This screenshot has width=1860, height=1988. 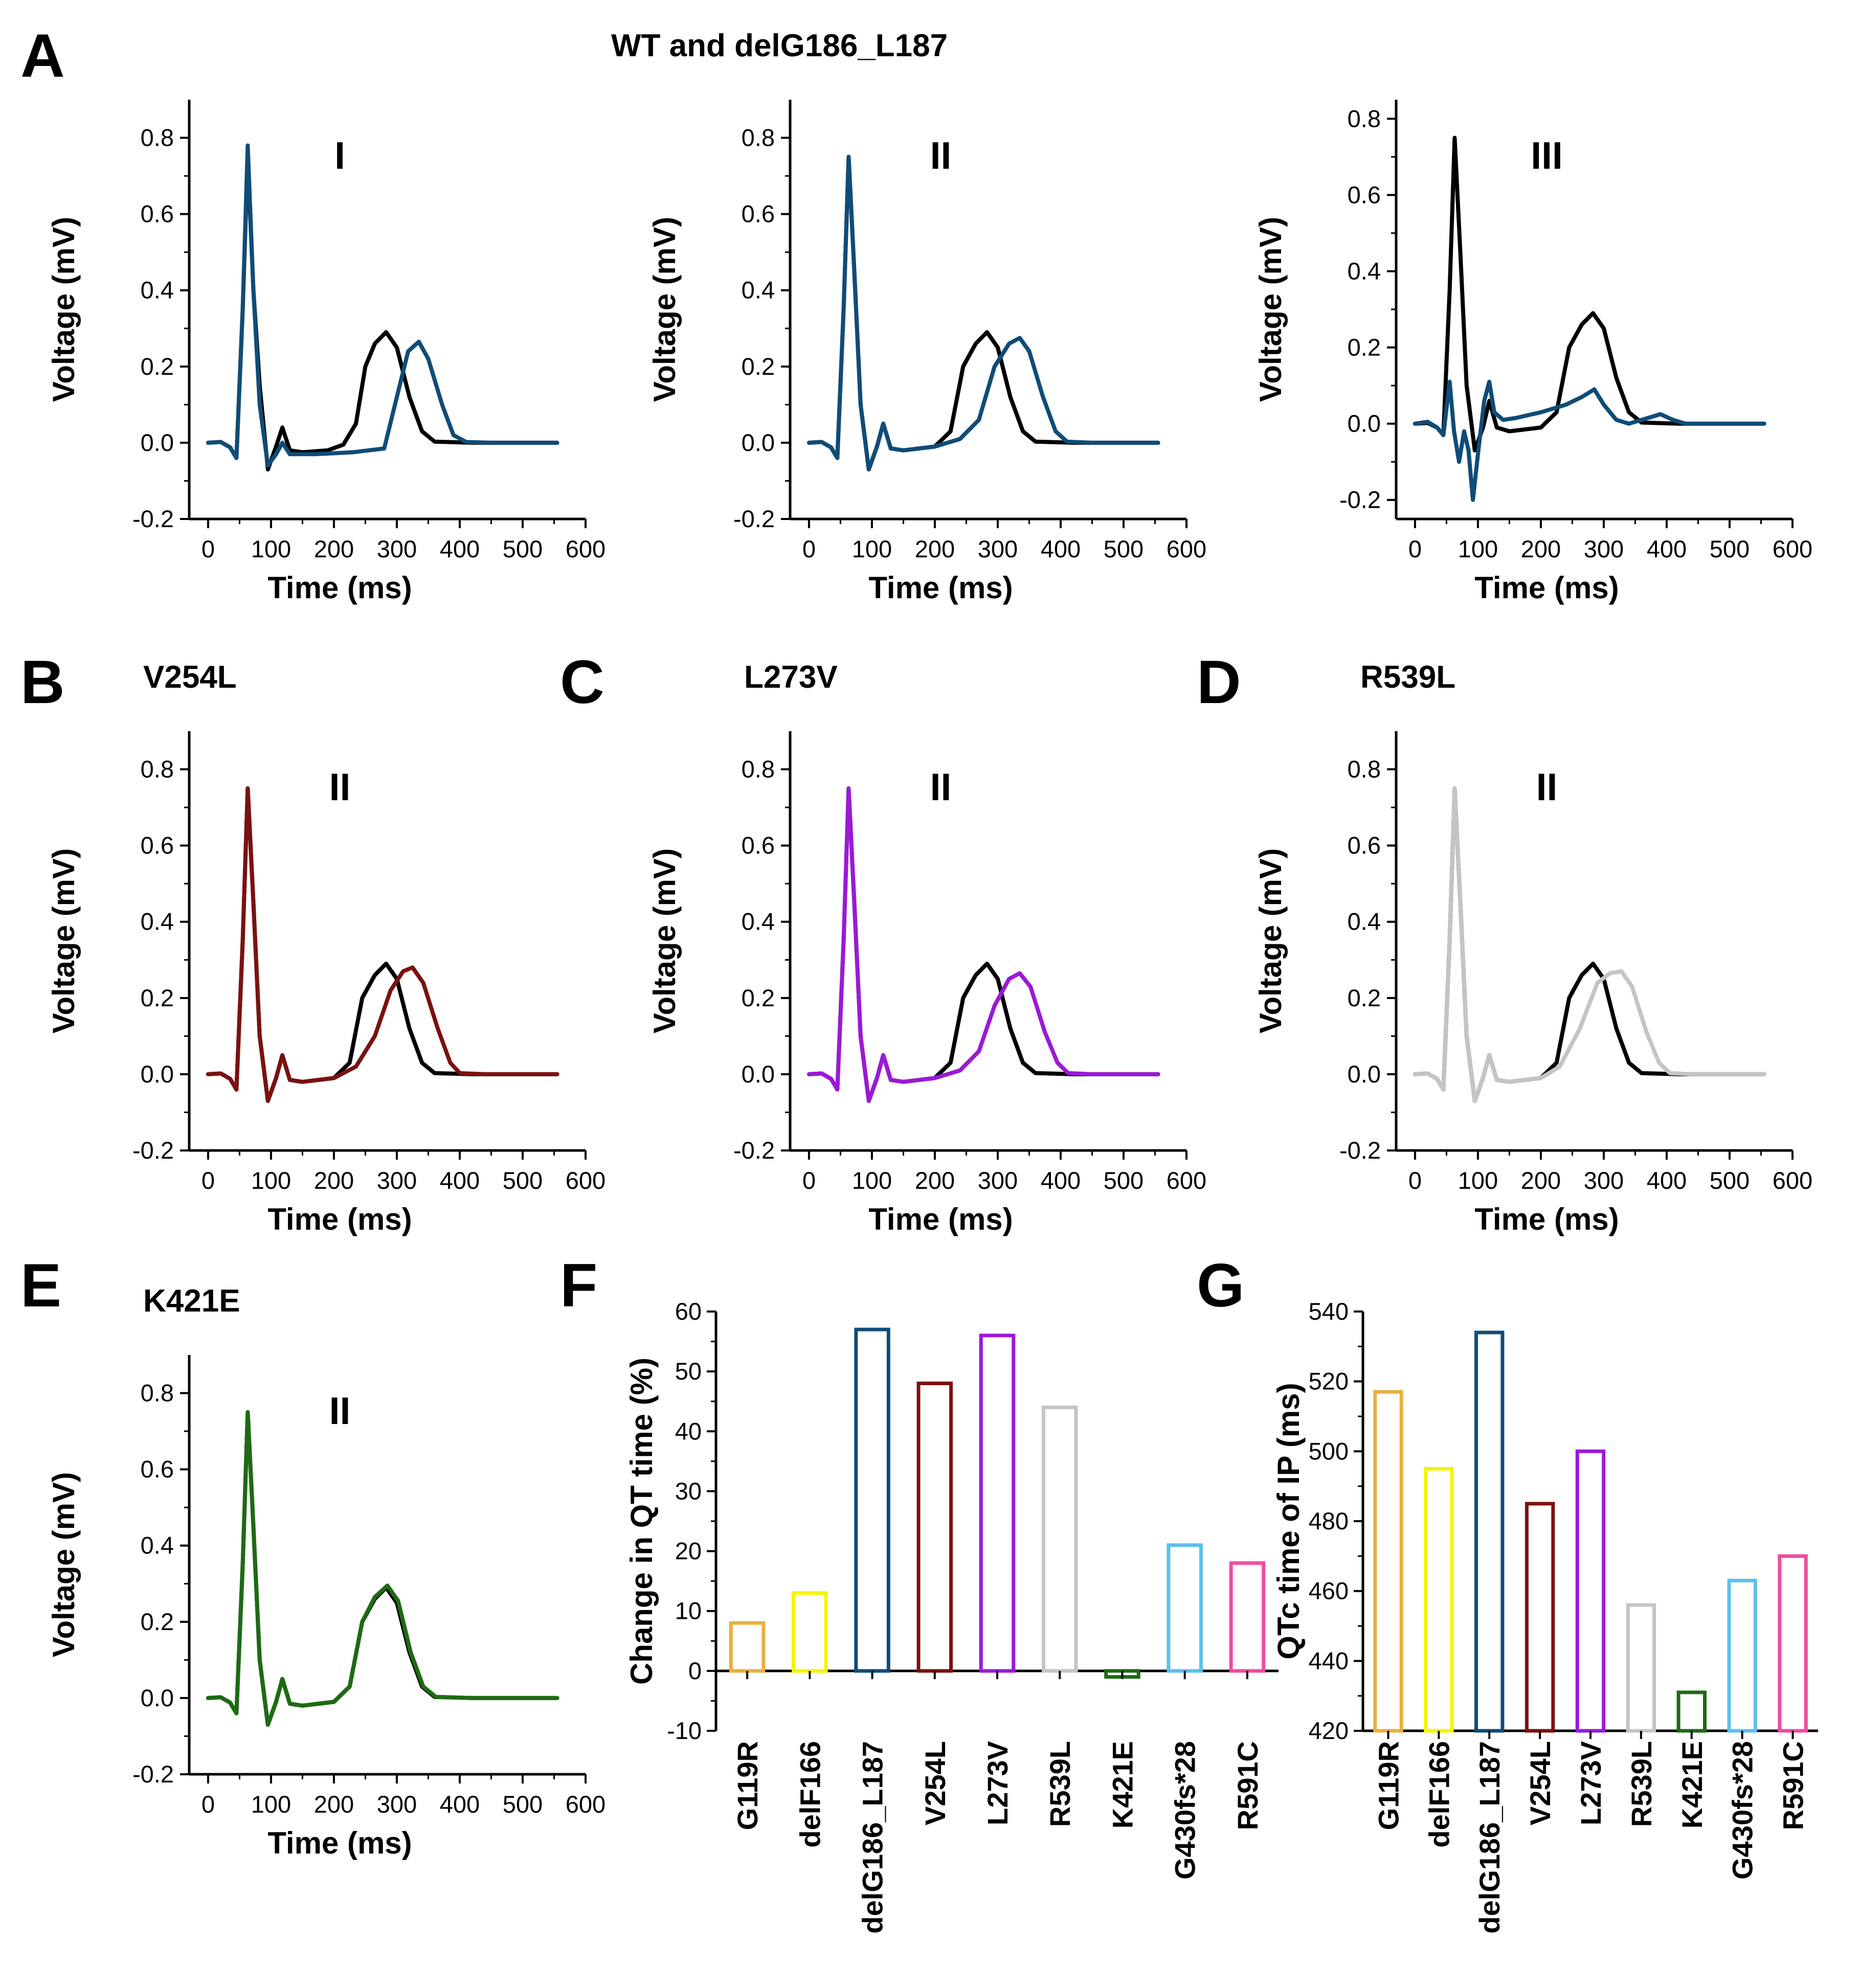 I want to click on series-line-k421e, so click(x=382, y=1568).